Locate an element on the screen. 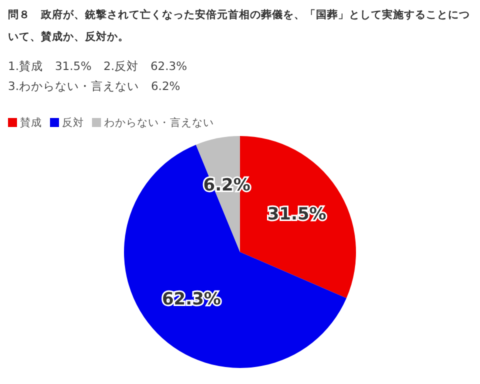  legend-label: 賛成 is located at coordinates (31, 123).